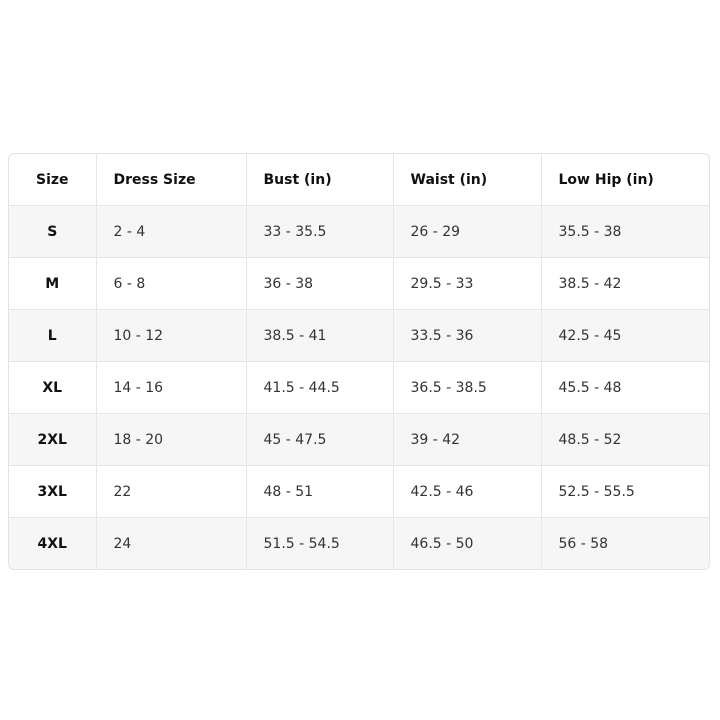 The height and width of the screenshot is (720, 720). I want to click on table-cell: 46.5 - 50, so click(466, 543).